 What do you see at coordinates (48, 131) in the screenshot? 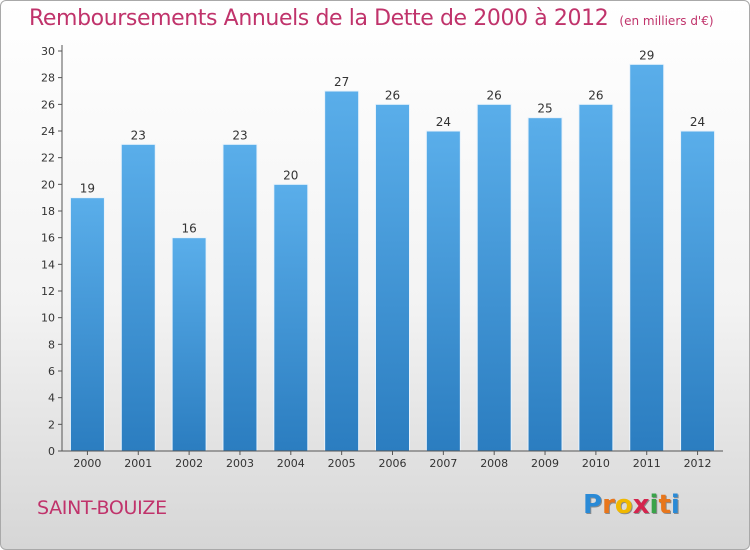
I see `y-tick-label: 24` at bounding box center [48, 131].